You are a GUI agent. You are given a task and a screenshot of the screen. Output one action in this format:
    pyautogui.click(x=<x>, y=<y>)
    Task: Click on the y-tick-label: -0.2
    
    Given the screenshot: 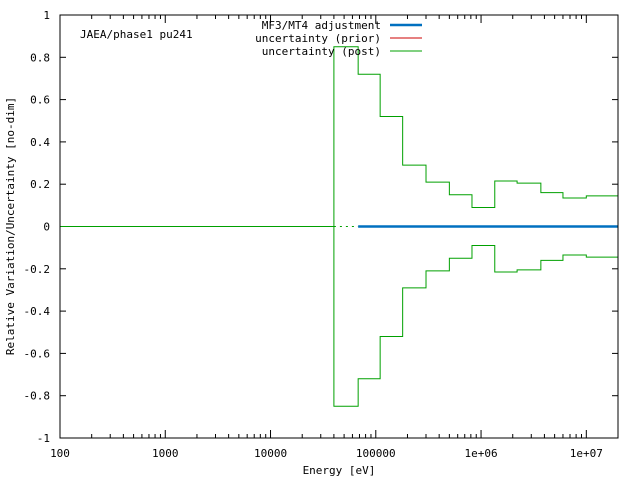 What is the action you would take?
    pyautogui.click(x=37, y=269)
    